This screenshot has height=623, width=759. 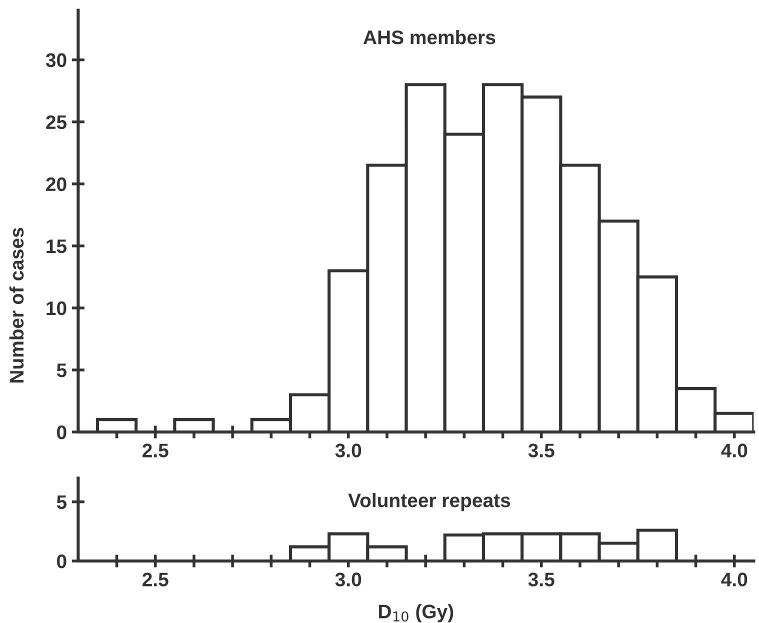 What do you see at coordinates (56, 184) in the screenshot?
I see `y-tick-label: 20` at bounding box center [56, 184].